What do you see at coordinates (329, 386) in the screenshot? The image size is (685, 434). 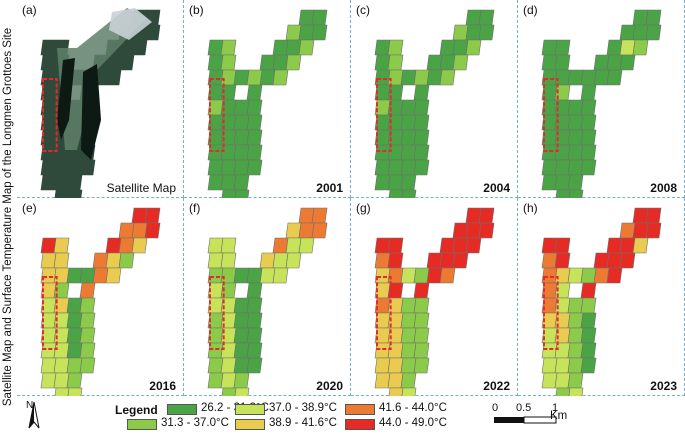 I see `panel-year: 2020` at bounding box center [329, 386].